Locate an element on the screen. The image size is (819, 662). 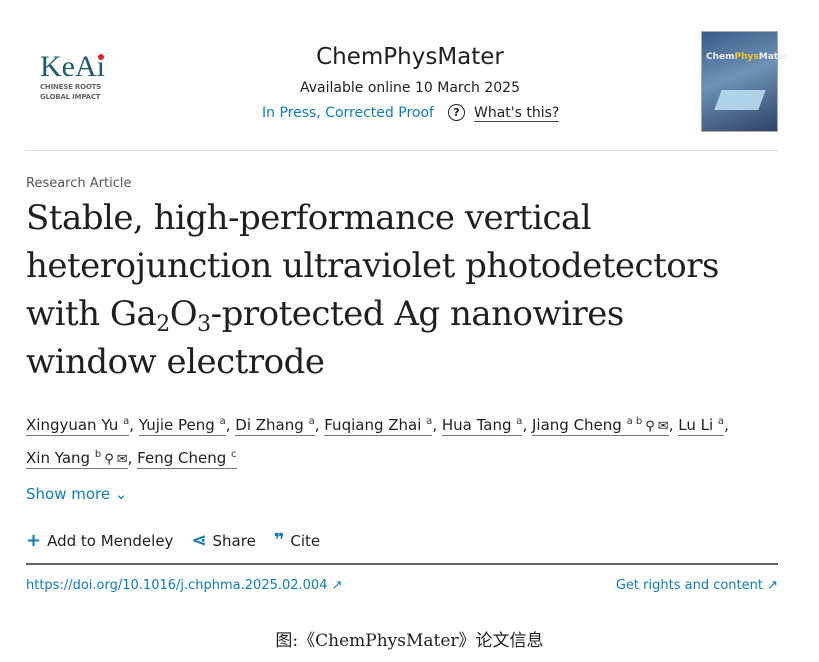
add-to-mendeley-button: + Add to Mendeley is located at coordinates (99, 540).